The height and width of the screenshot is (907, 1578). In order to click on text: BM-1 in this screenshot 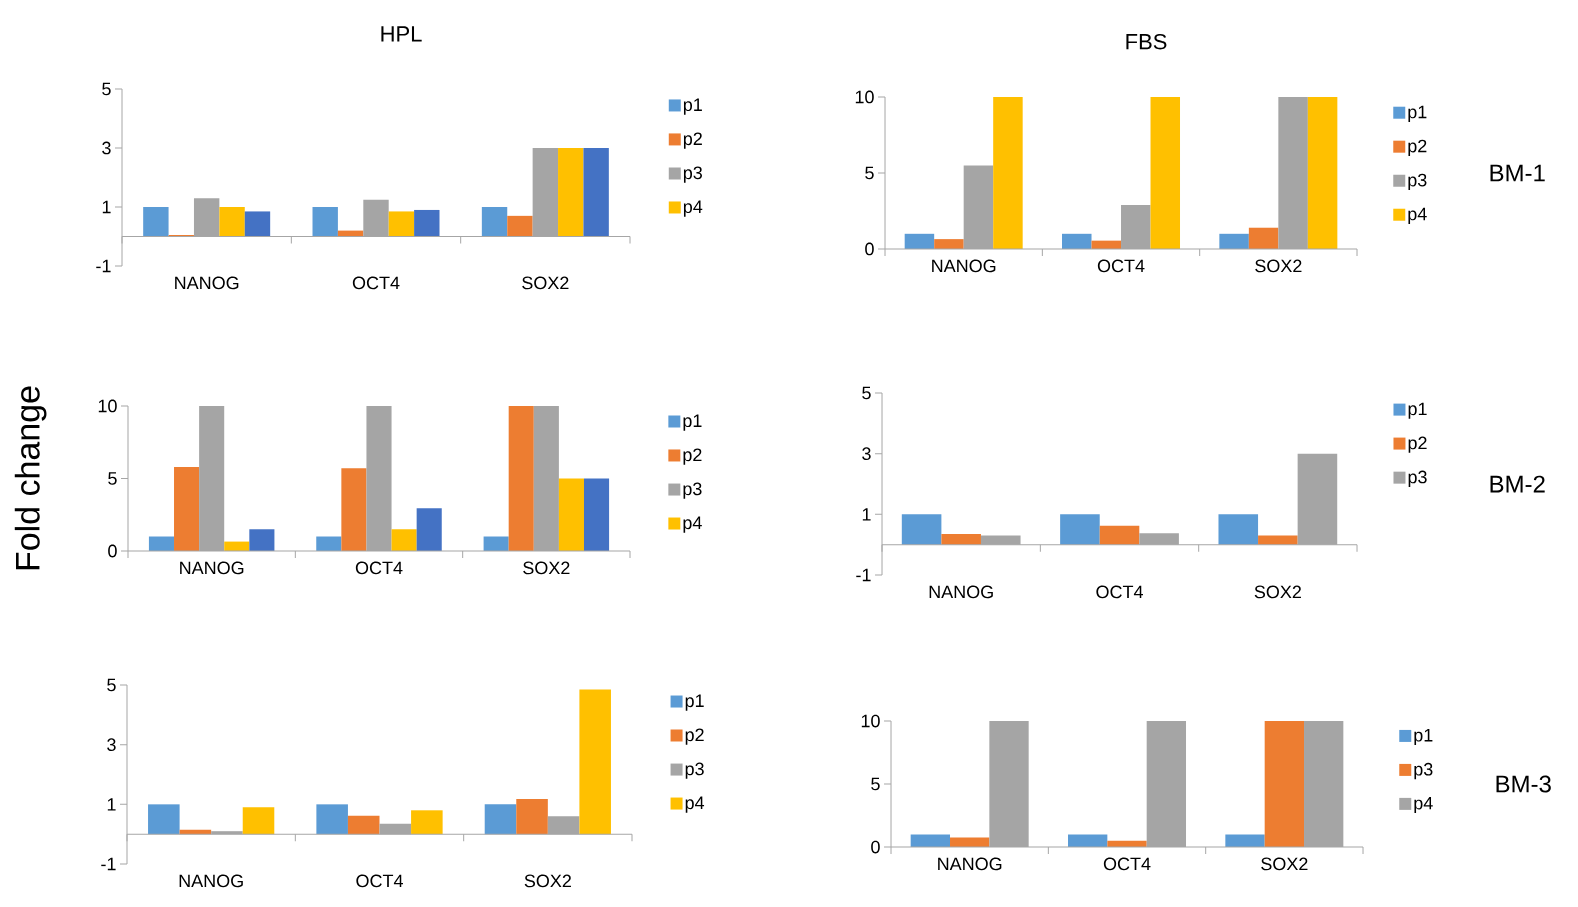, I will do `click(1517, 173)`.